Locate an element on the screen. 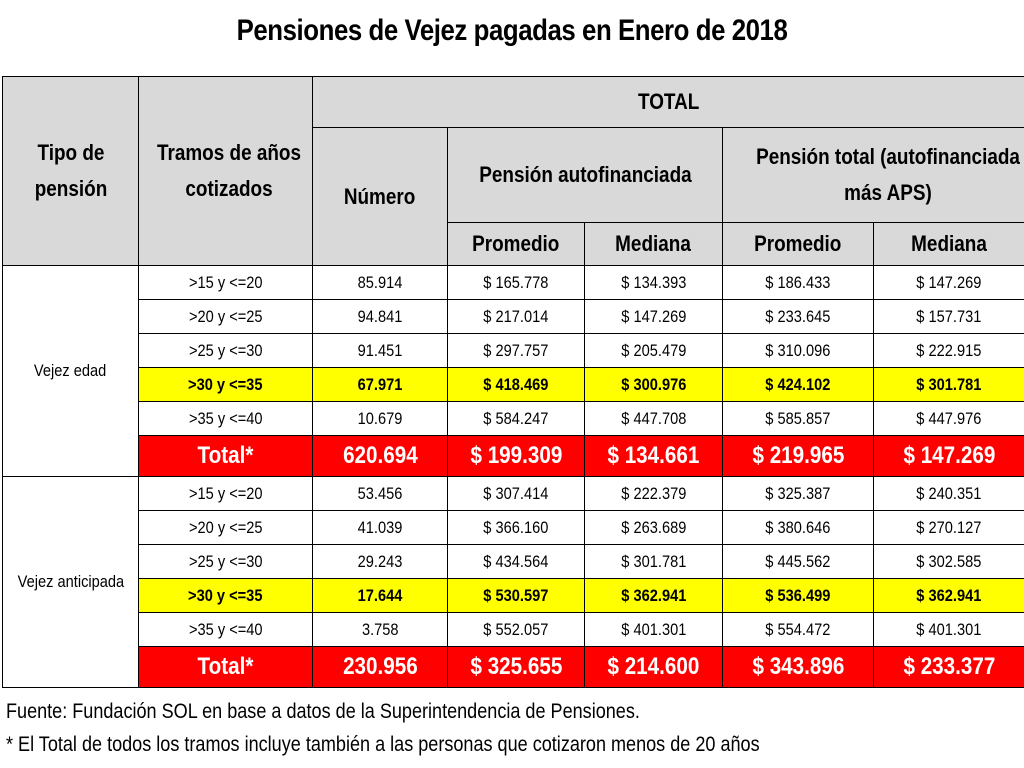 The width and height of the screenshot is (1024, 768). cell-tot-med: $ 401.301 is located at coordinates (948, 629).